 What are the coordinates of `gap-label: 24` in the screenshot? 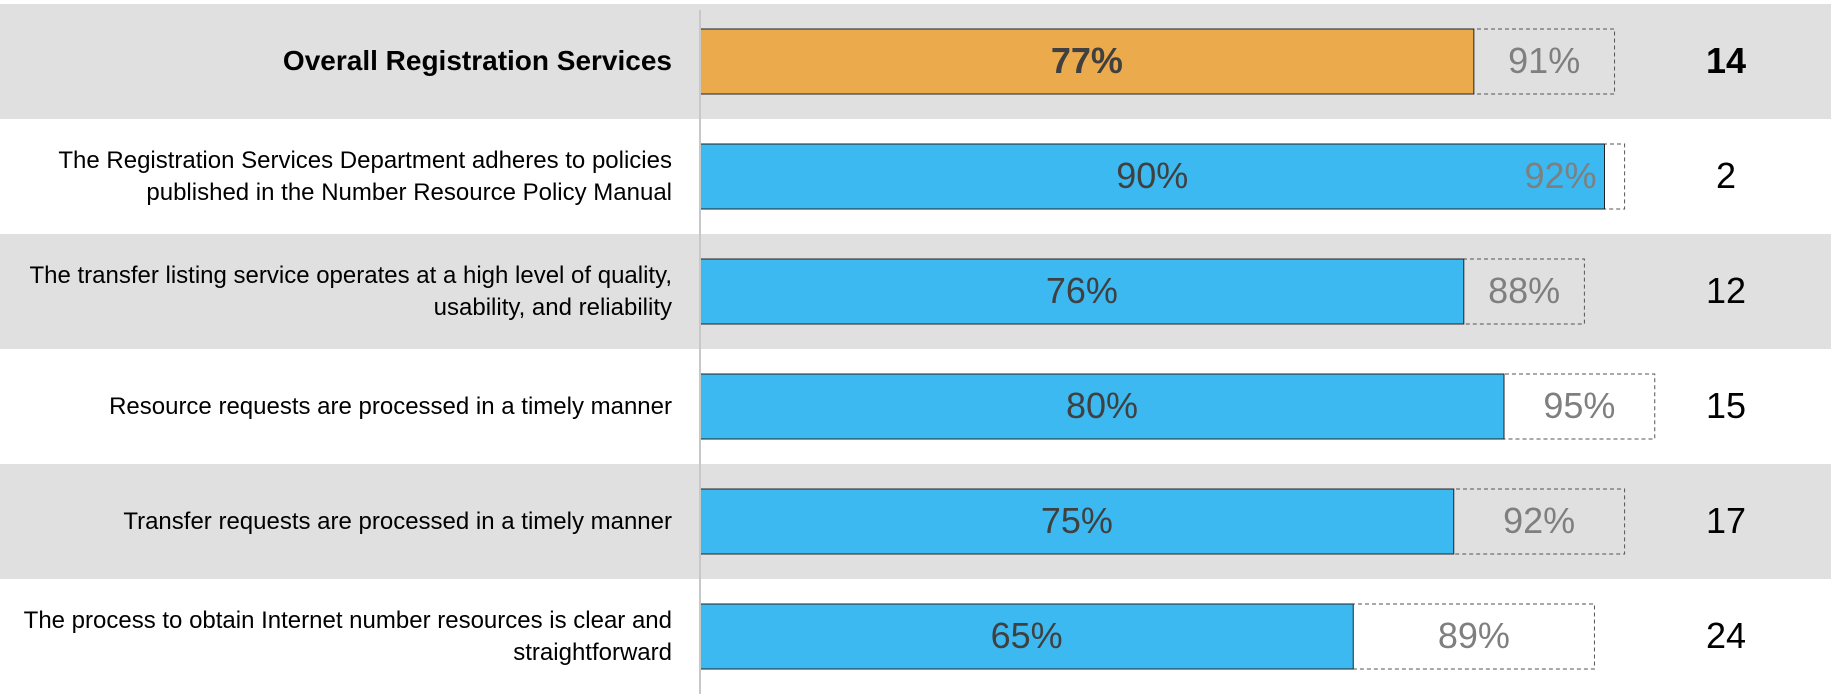 It's located at (1726, 635).